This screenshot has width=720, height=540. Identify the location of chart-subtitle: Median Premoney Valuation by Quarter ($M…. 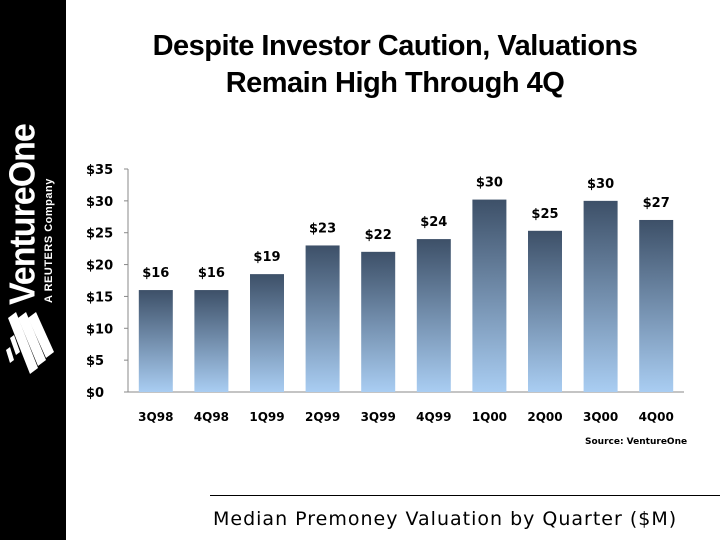
(445, 519).